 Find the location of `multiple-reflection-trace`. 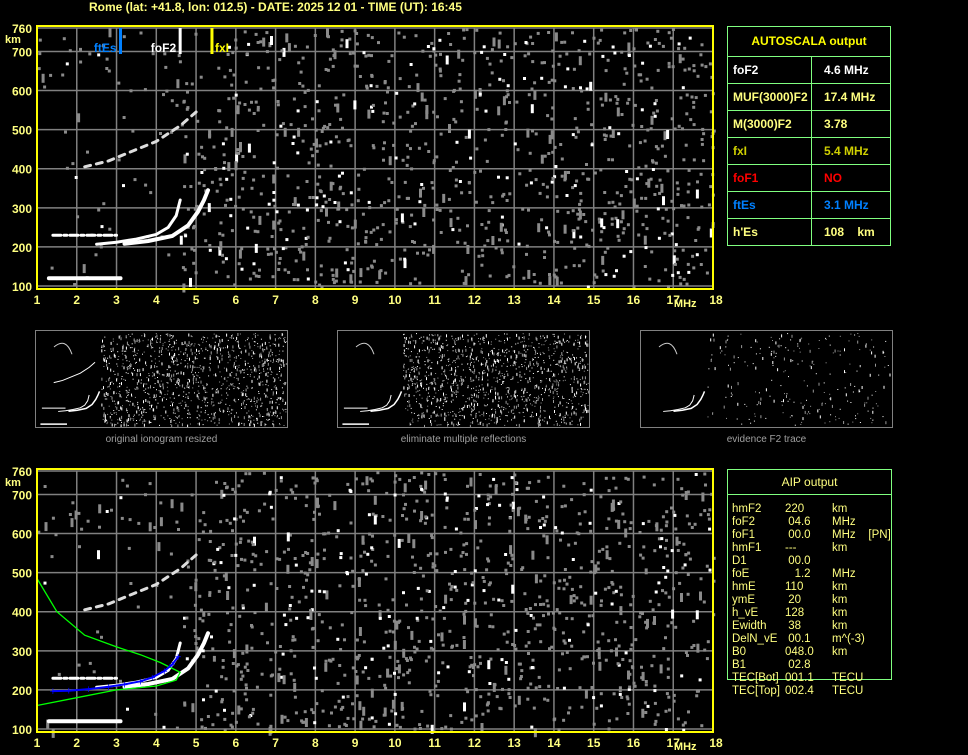

multiple-reflection-trace is located at coordinates (140, 139).